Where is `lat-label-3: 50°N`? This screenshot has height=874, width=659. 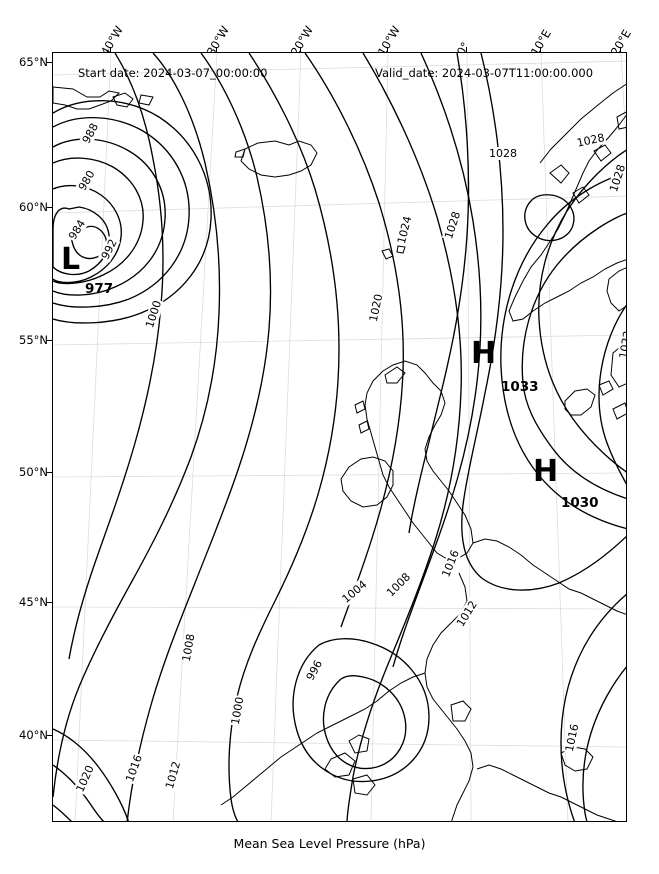
lat-label-3: 50°N is located at coordinates (33, 472).